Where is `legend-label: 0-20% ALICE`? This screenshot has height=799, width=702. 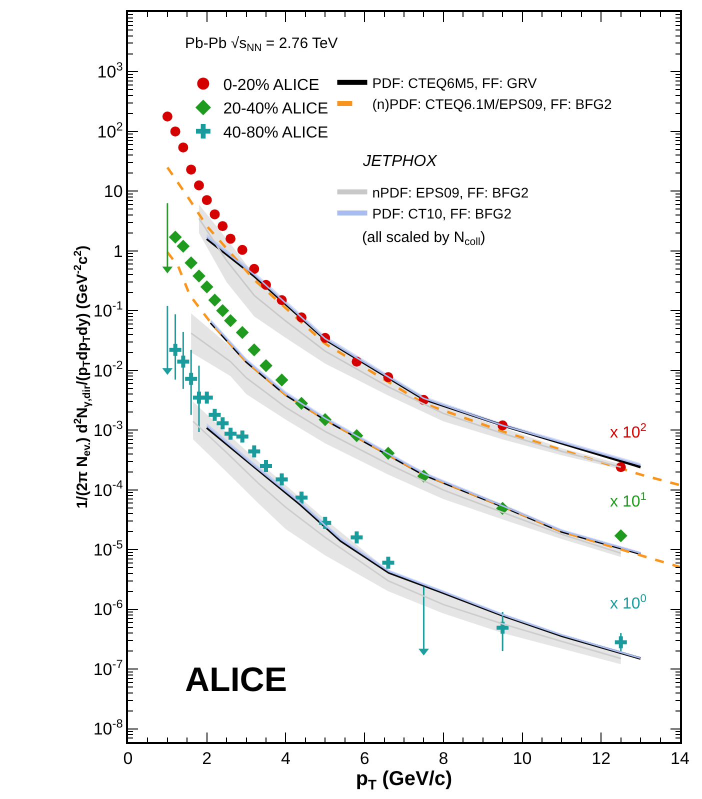 legend-label: 0-20% ALICE is located at coordinates (271, 85).